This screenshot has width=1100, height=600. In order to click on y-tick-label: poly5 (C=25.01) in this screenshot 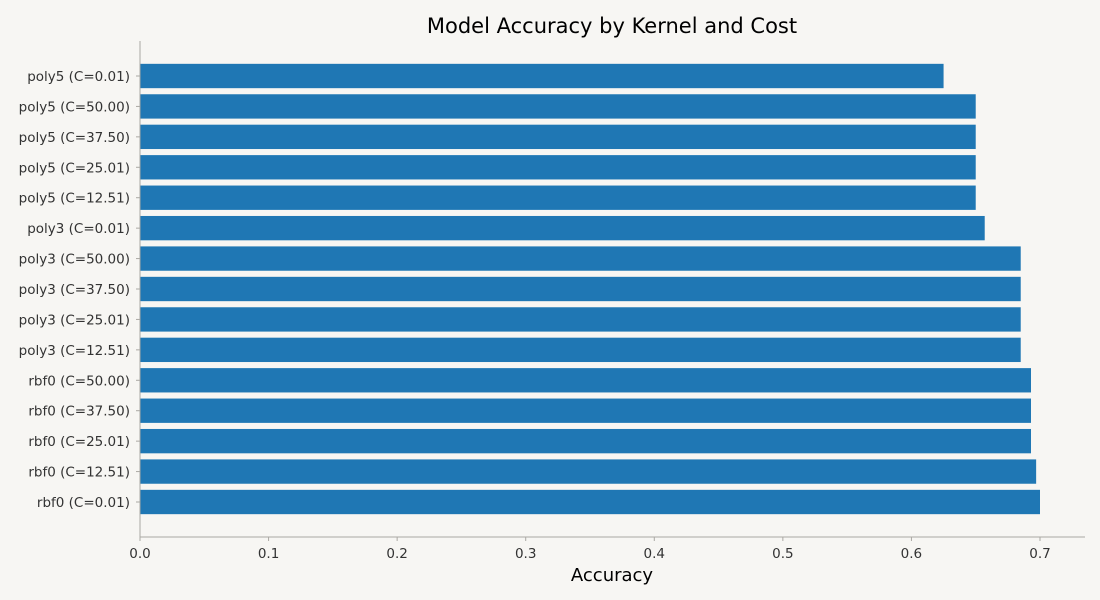, I will do `click(74, 168)`.